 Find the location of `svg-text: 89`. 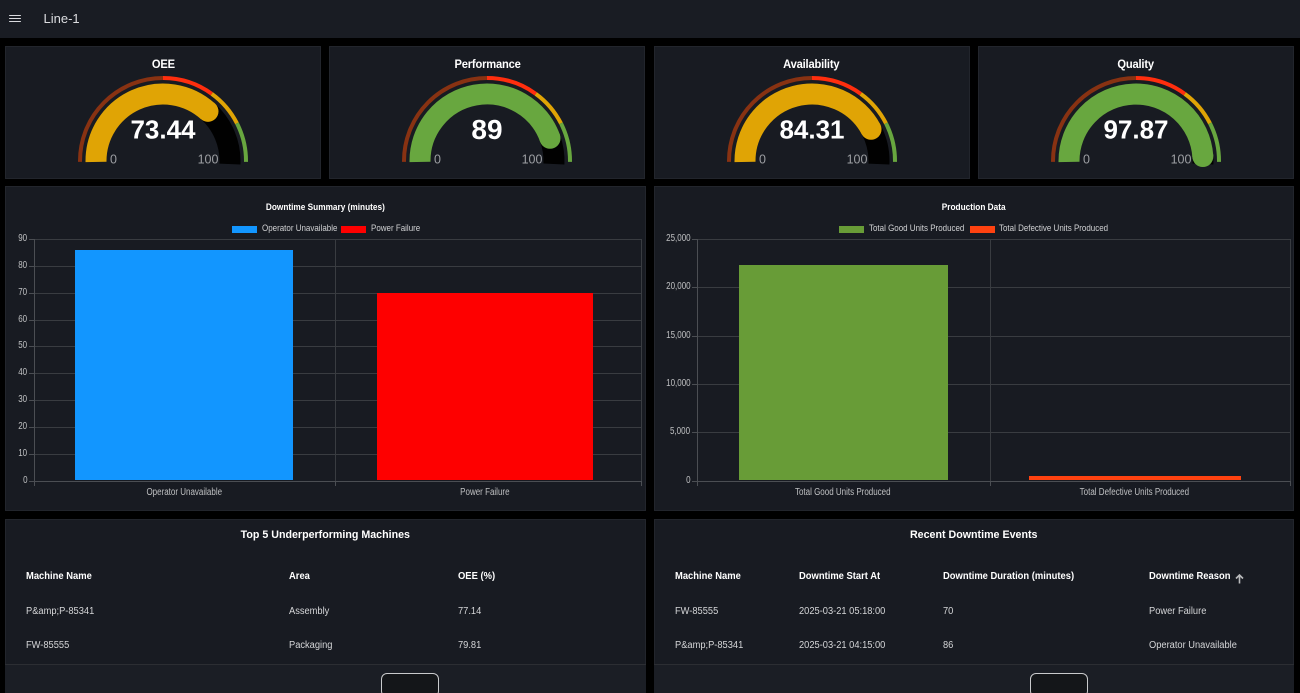

svg-text: 89 is located at coordinates (487, 129).